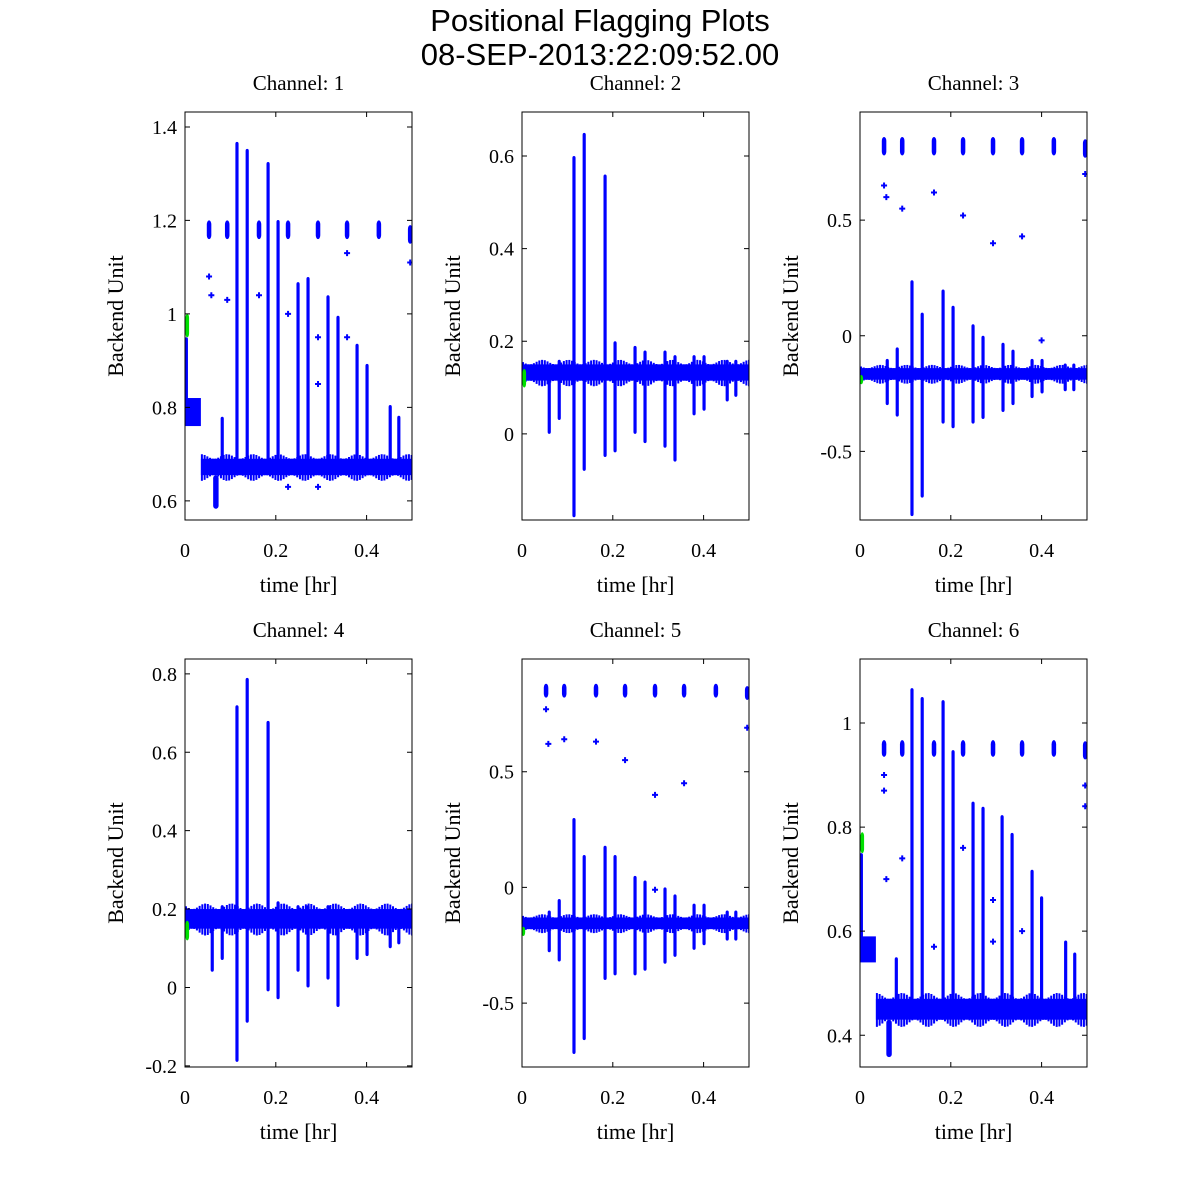 The height and width of the screenshot is (1200, 1200). I want to click on y-tick-label: 0, so click(847, 337).